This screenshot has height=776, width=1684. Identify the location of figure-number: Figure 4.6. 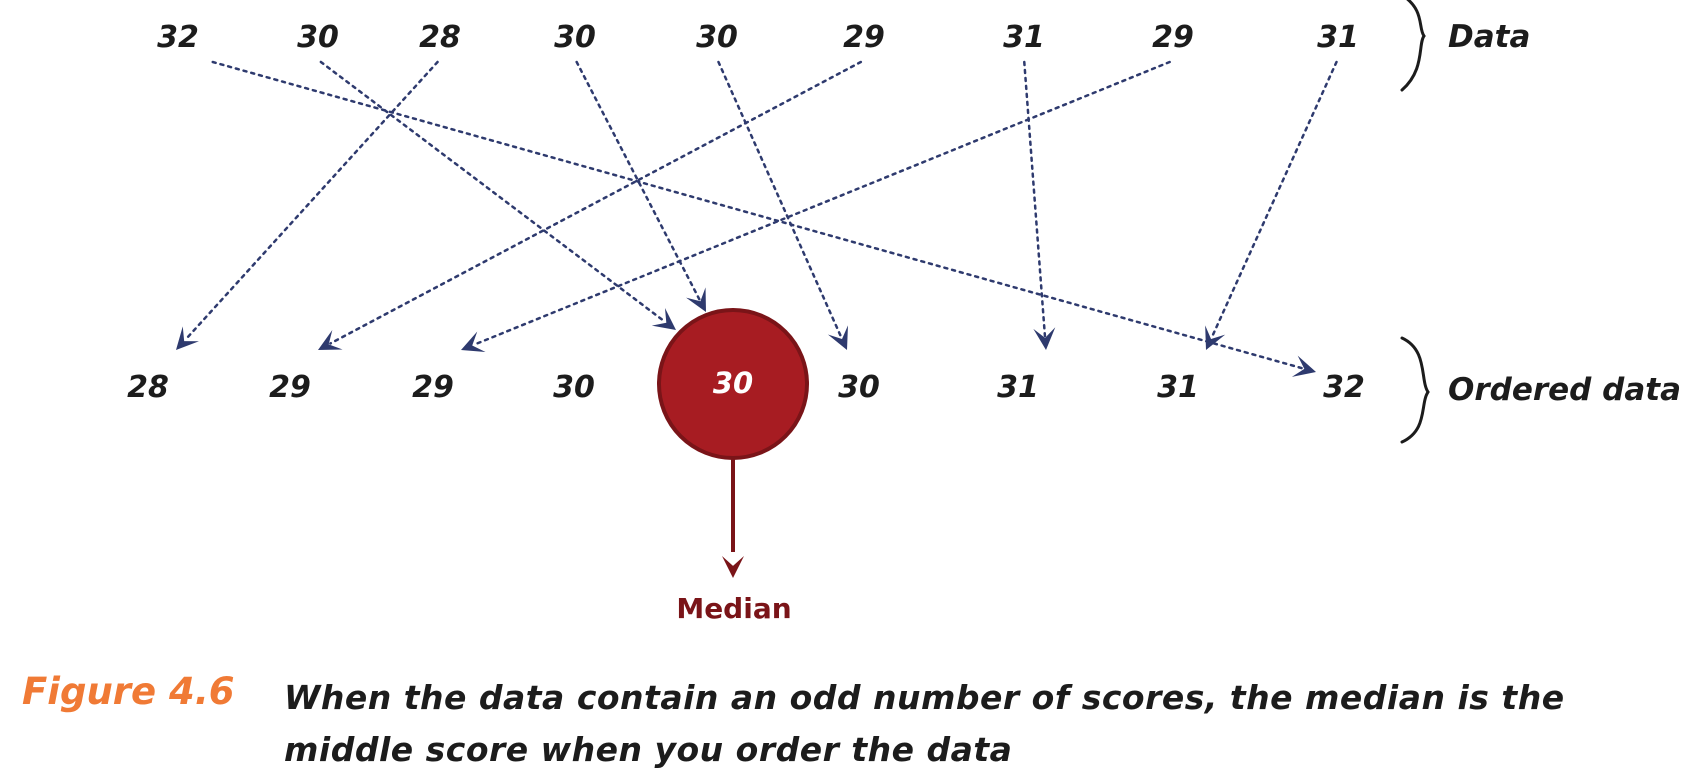
(128, 691).